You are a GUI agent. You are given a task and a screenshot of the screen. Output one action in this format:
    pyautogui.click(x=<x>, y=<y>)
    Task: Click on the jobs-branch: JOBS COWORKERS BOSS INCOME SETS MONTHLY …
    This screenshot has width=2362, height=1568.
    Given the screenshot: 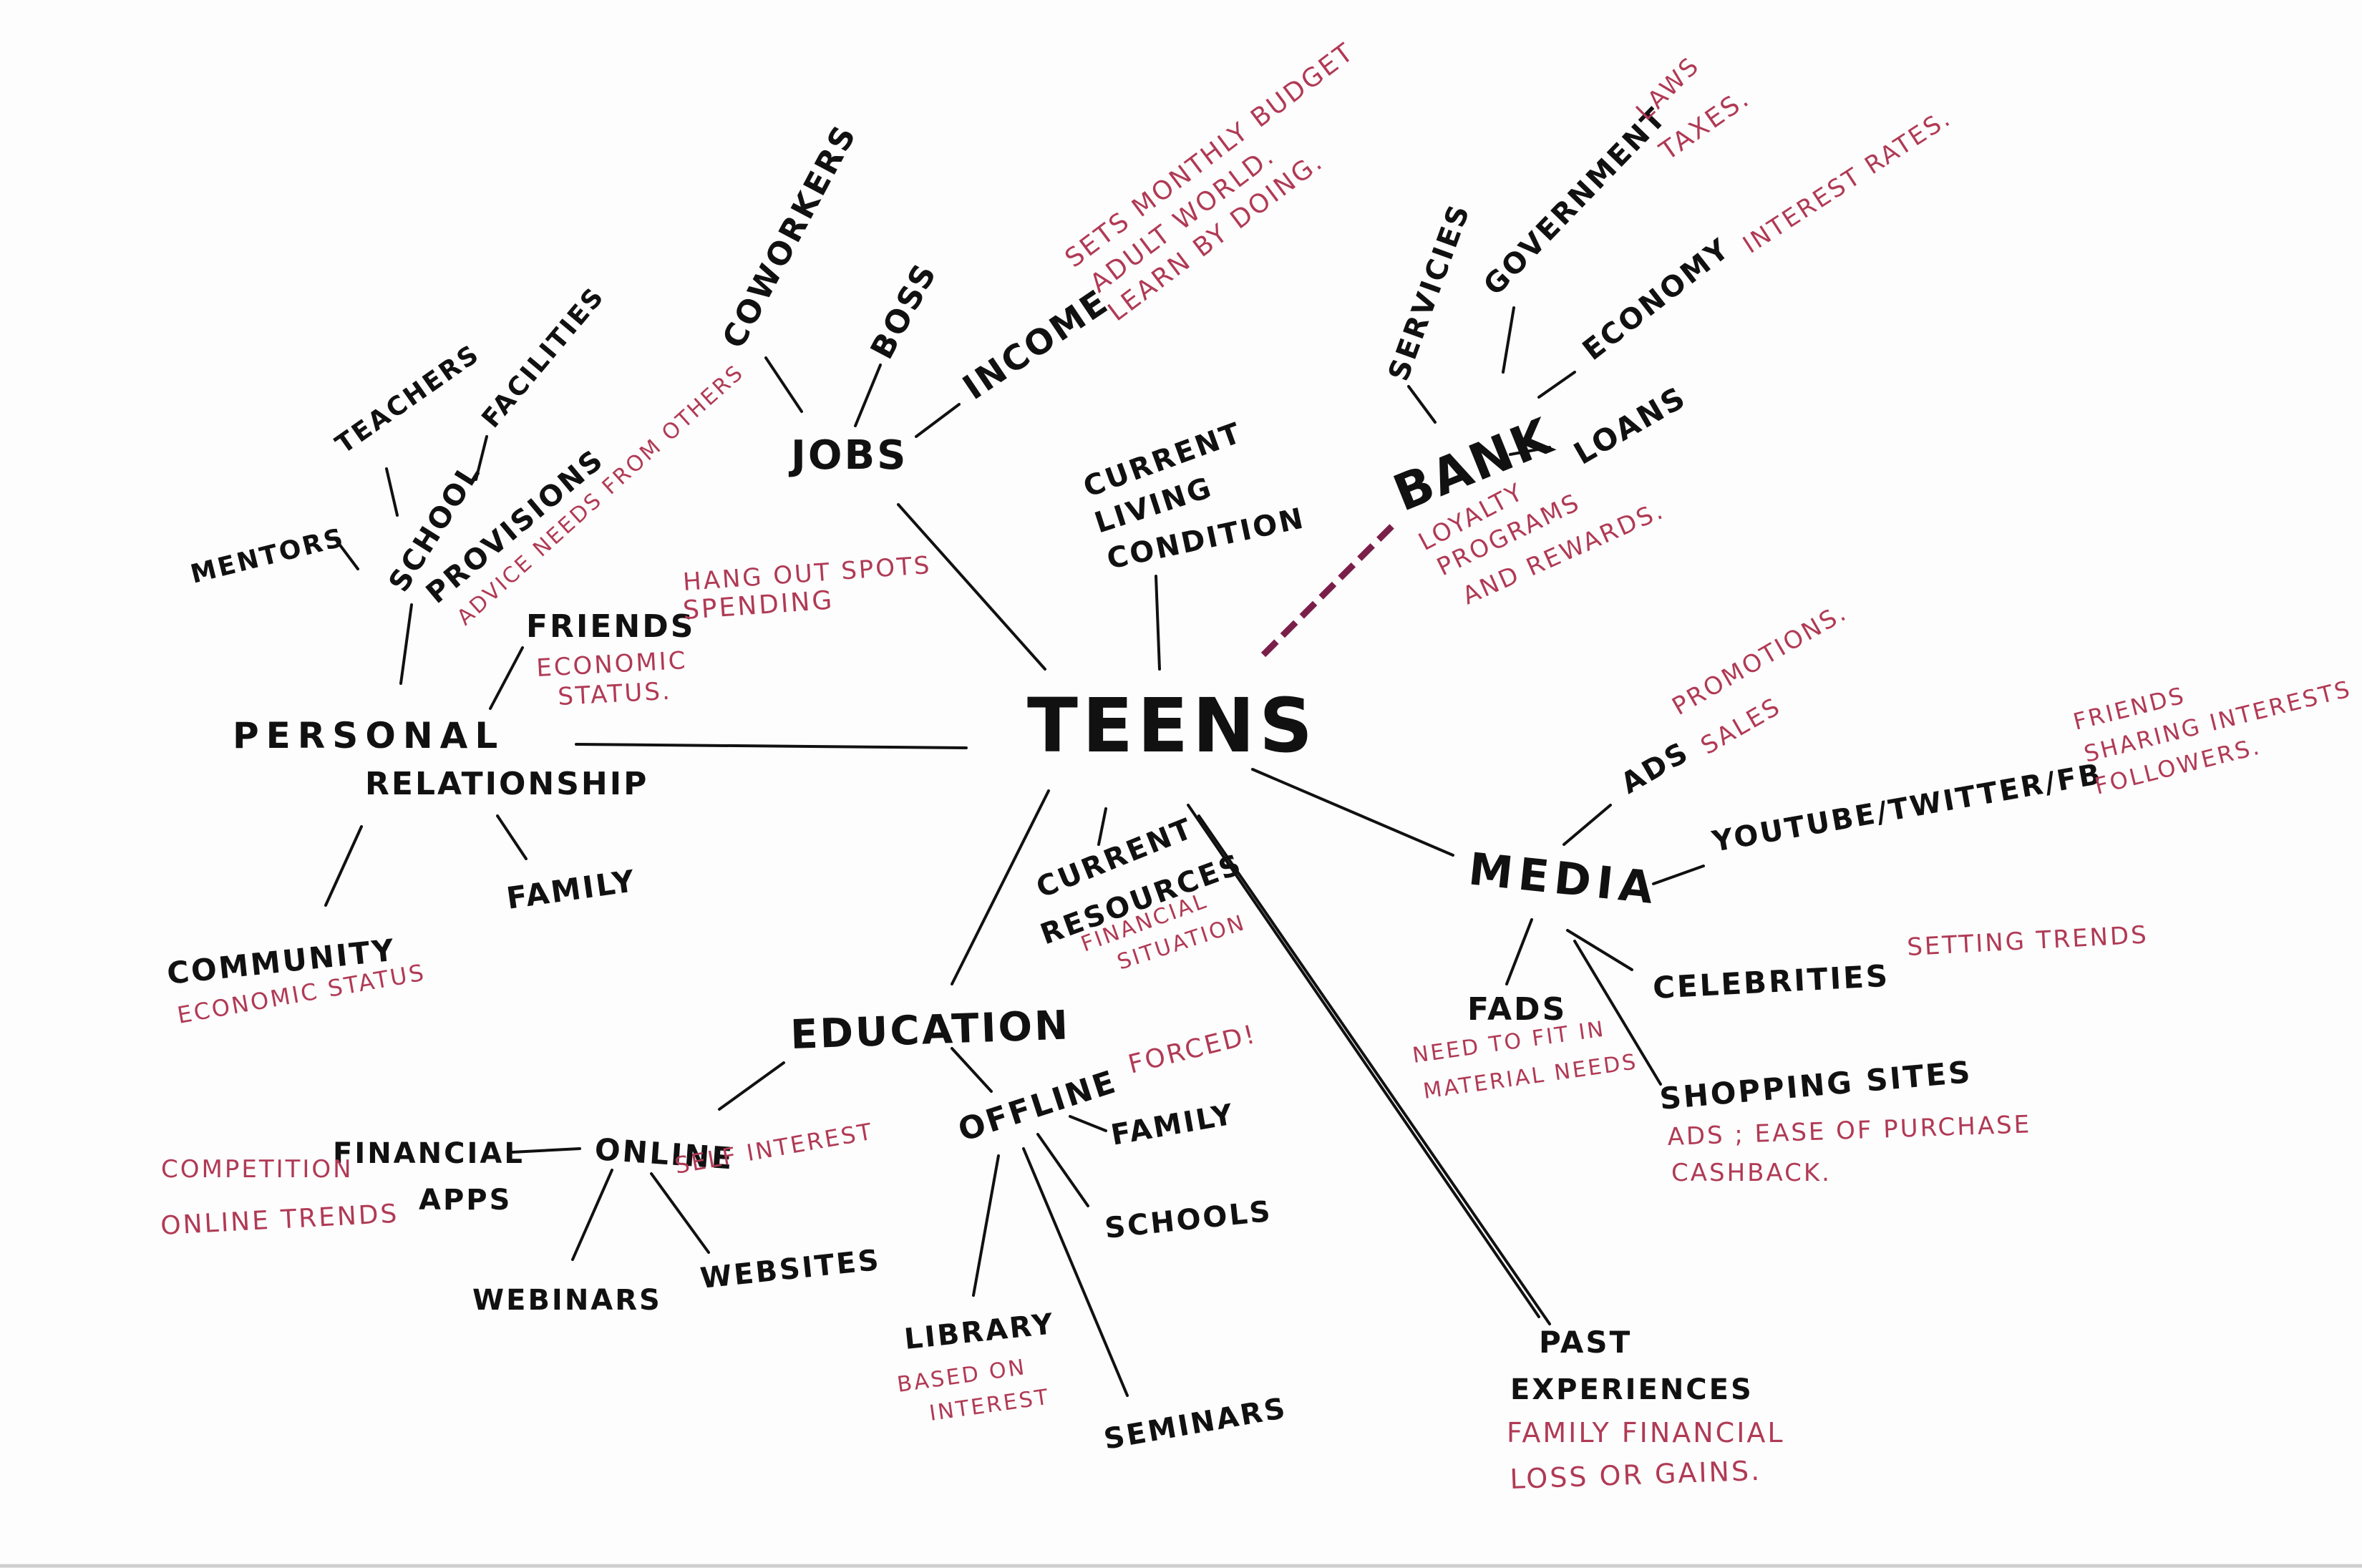 What is the action you would take?
    pyautogui.click(x=1038, y=258)
    